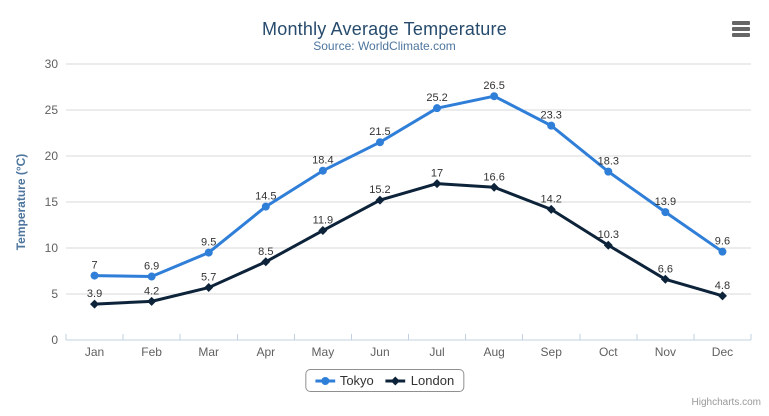 Image resolution: width=769 pixels, height=416 pixels. I want to click on y-axis-title: Temperature (°C), so click(21, 202).